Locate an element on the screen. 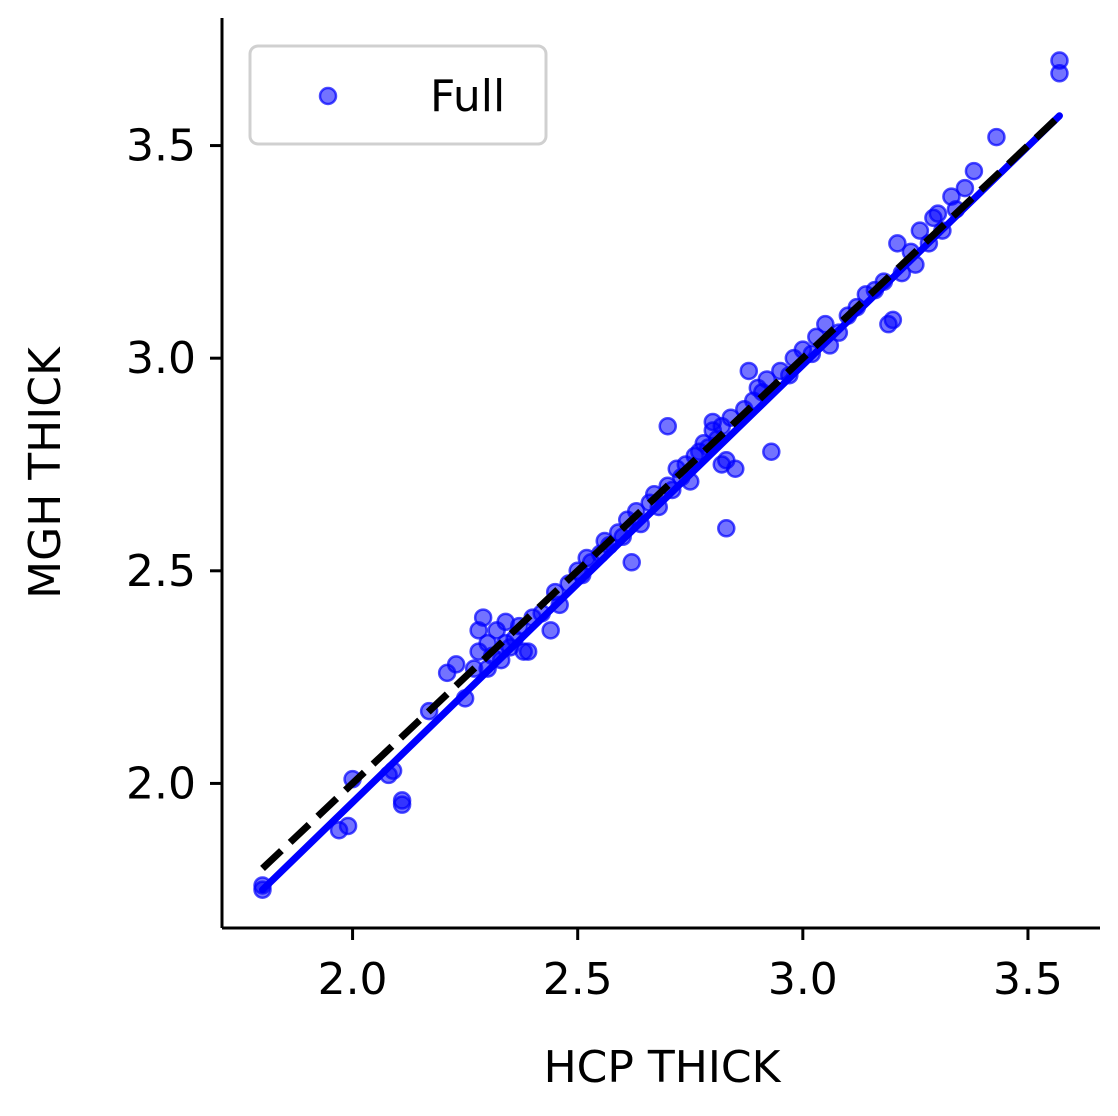  y-tick-label: 3.5 is located at coordinates (161, 146).